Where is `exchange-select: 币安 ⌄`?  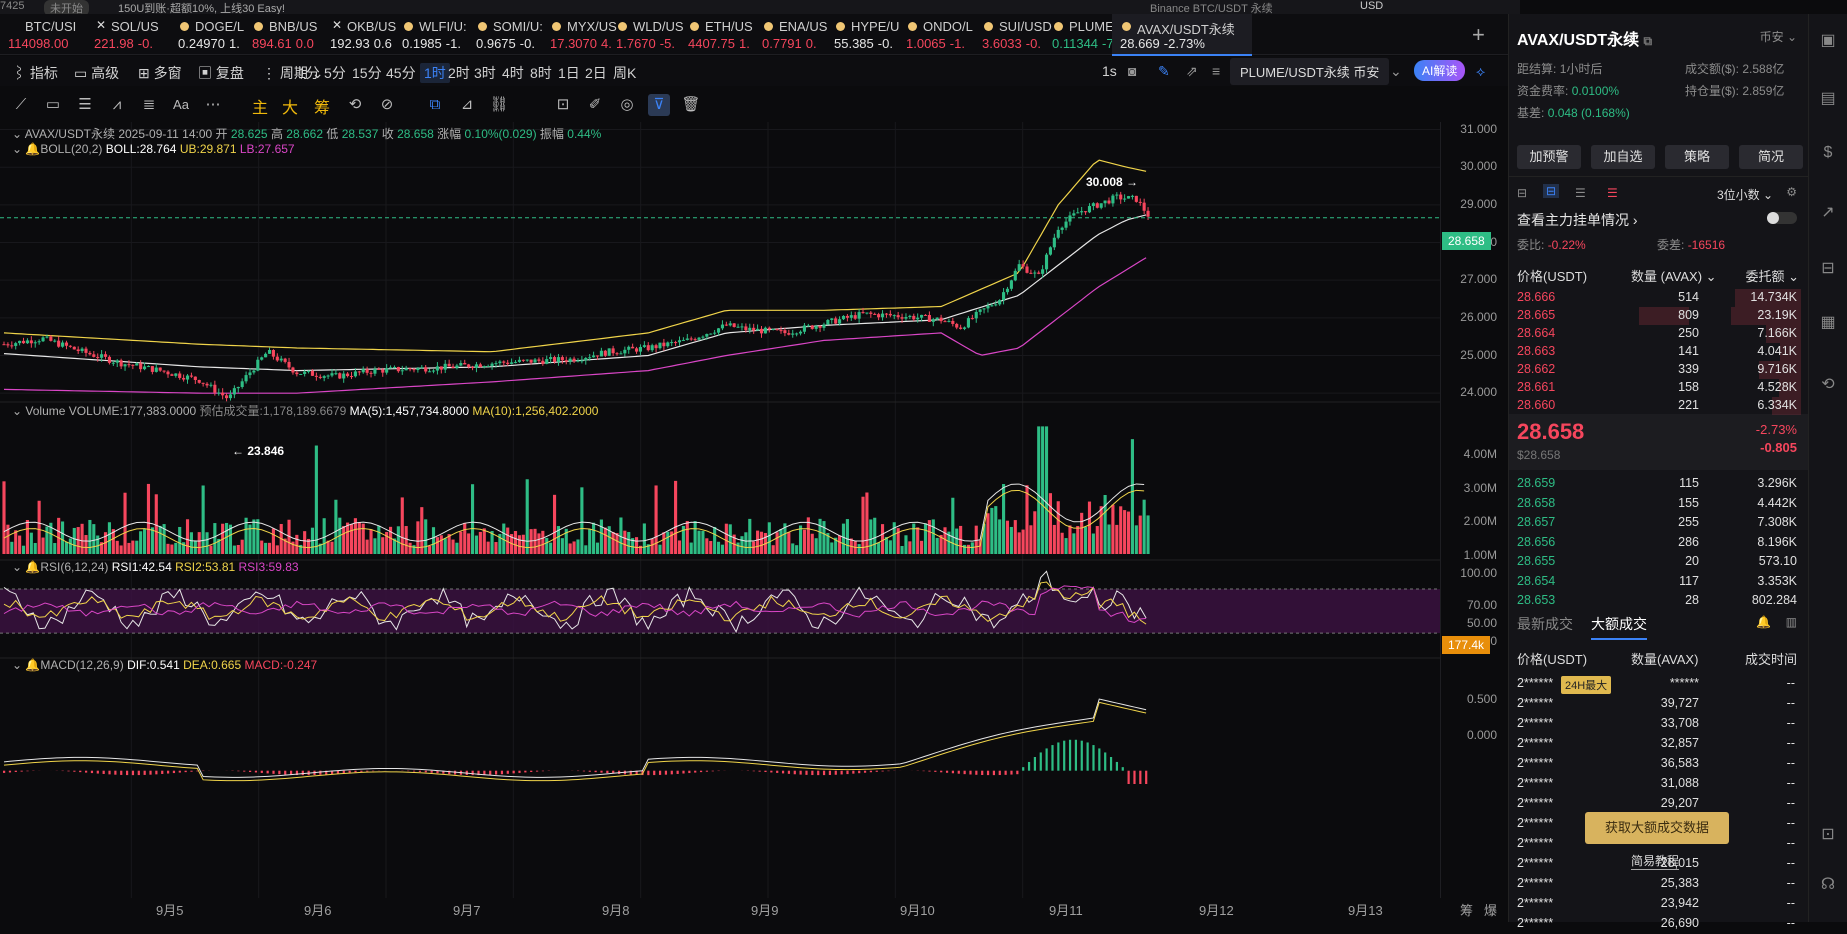
exchange-select: 币安 ⌄ is located at coordinates (1778, 36).